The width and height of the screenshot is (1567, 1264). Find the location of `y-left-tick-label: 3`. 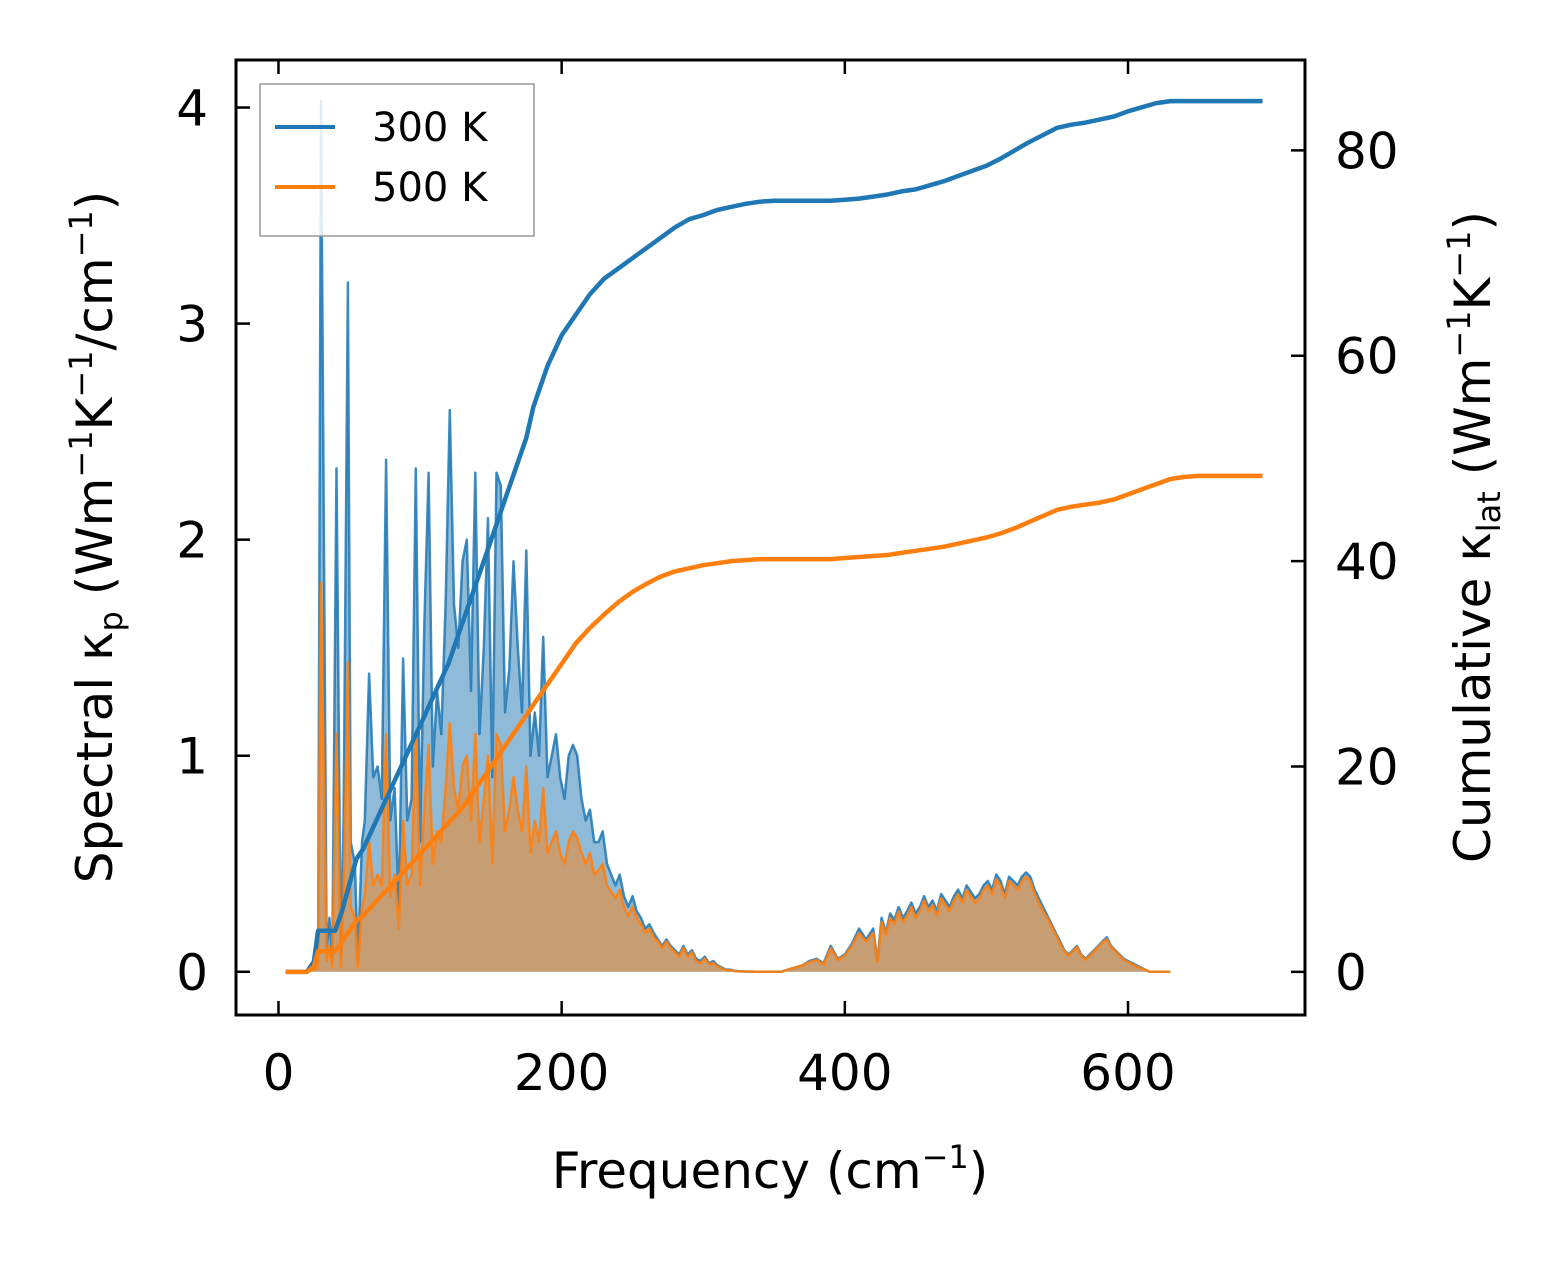

y-left-tick-label: 3 is located at coordinates (192, 325).